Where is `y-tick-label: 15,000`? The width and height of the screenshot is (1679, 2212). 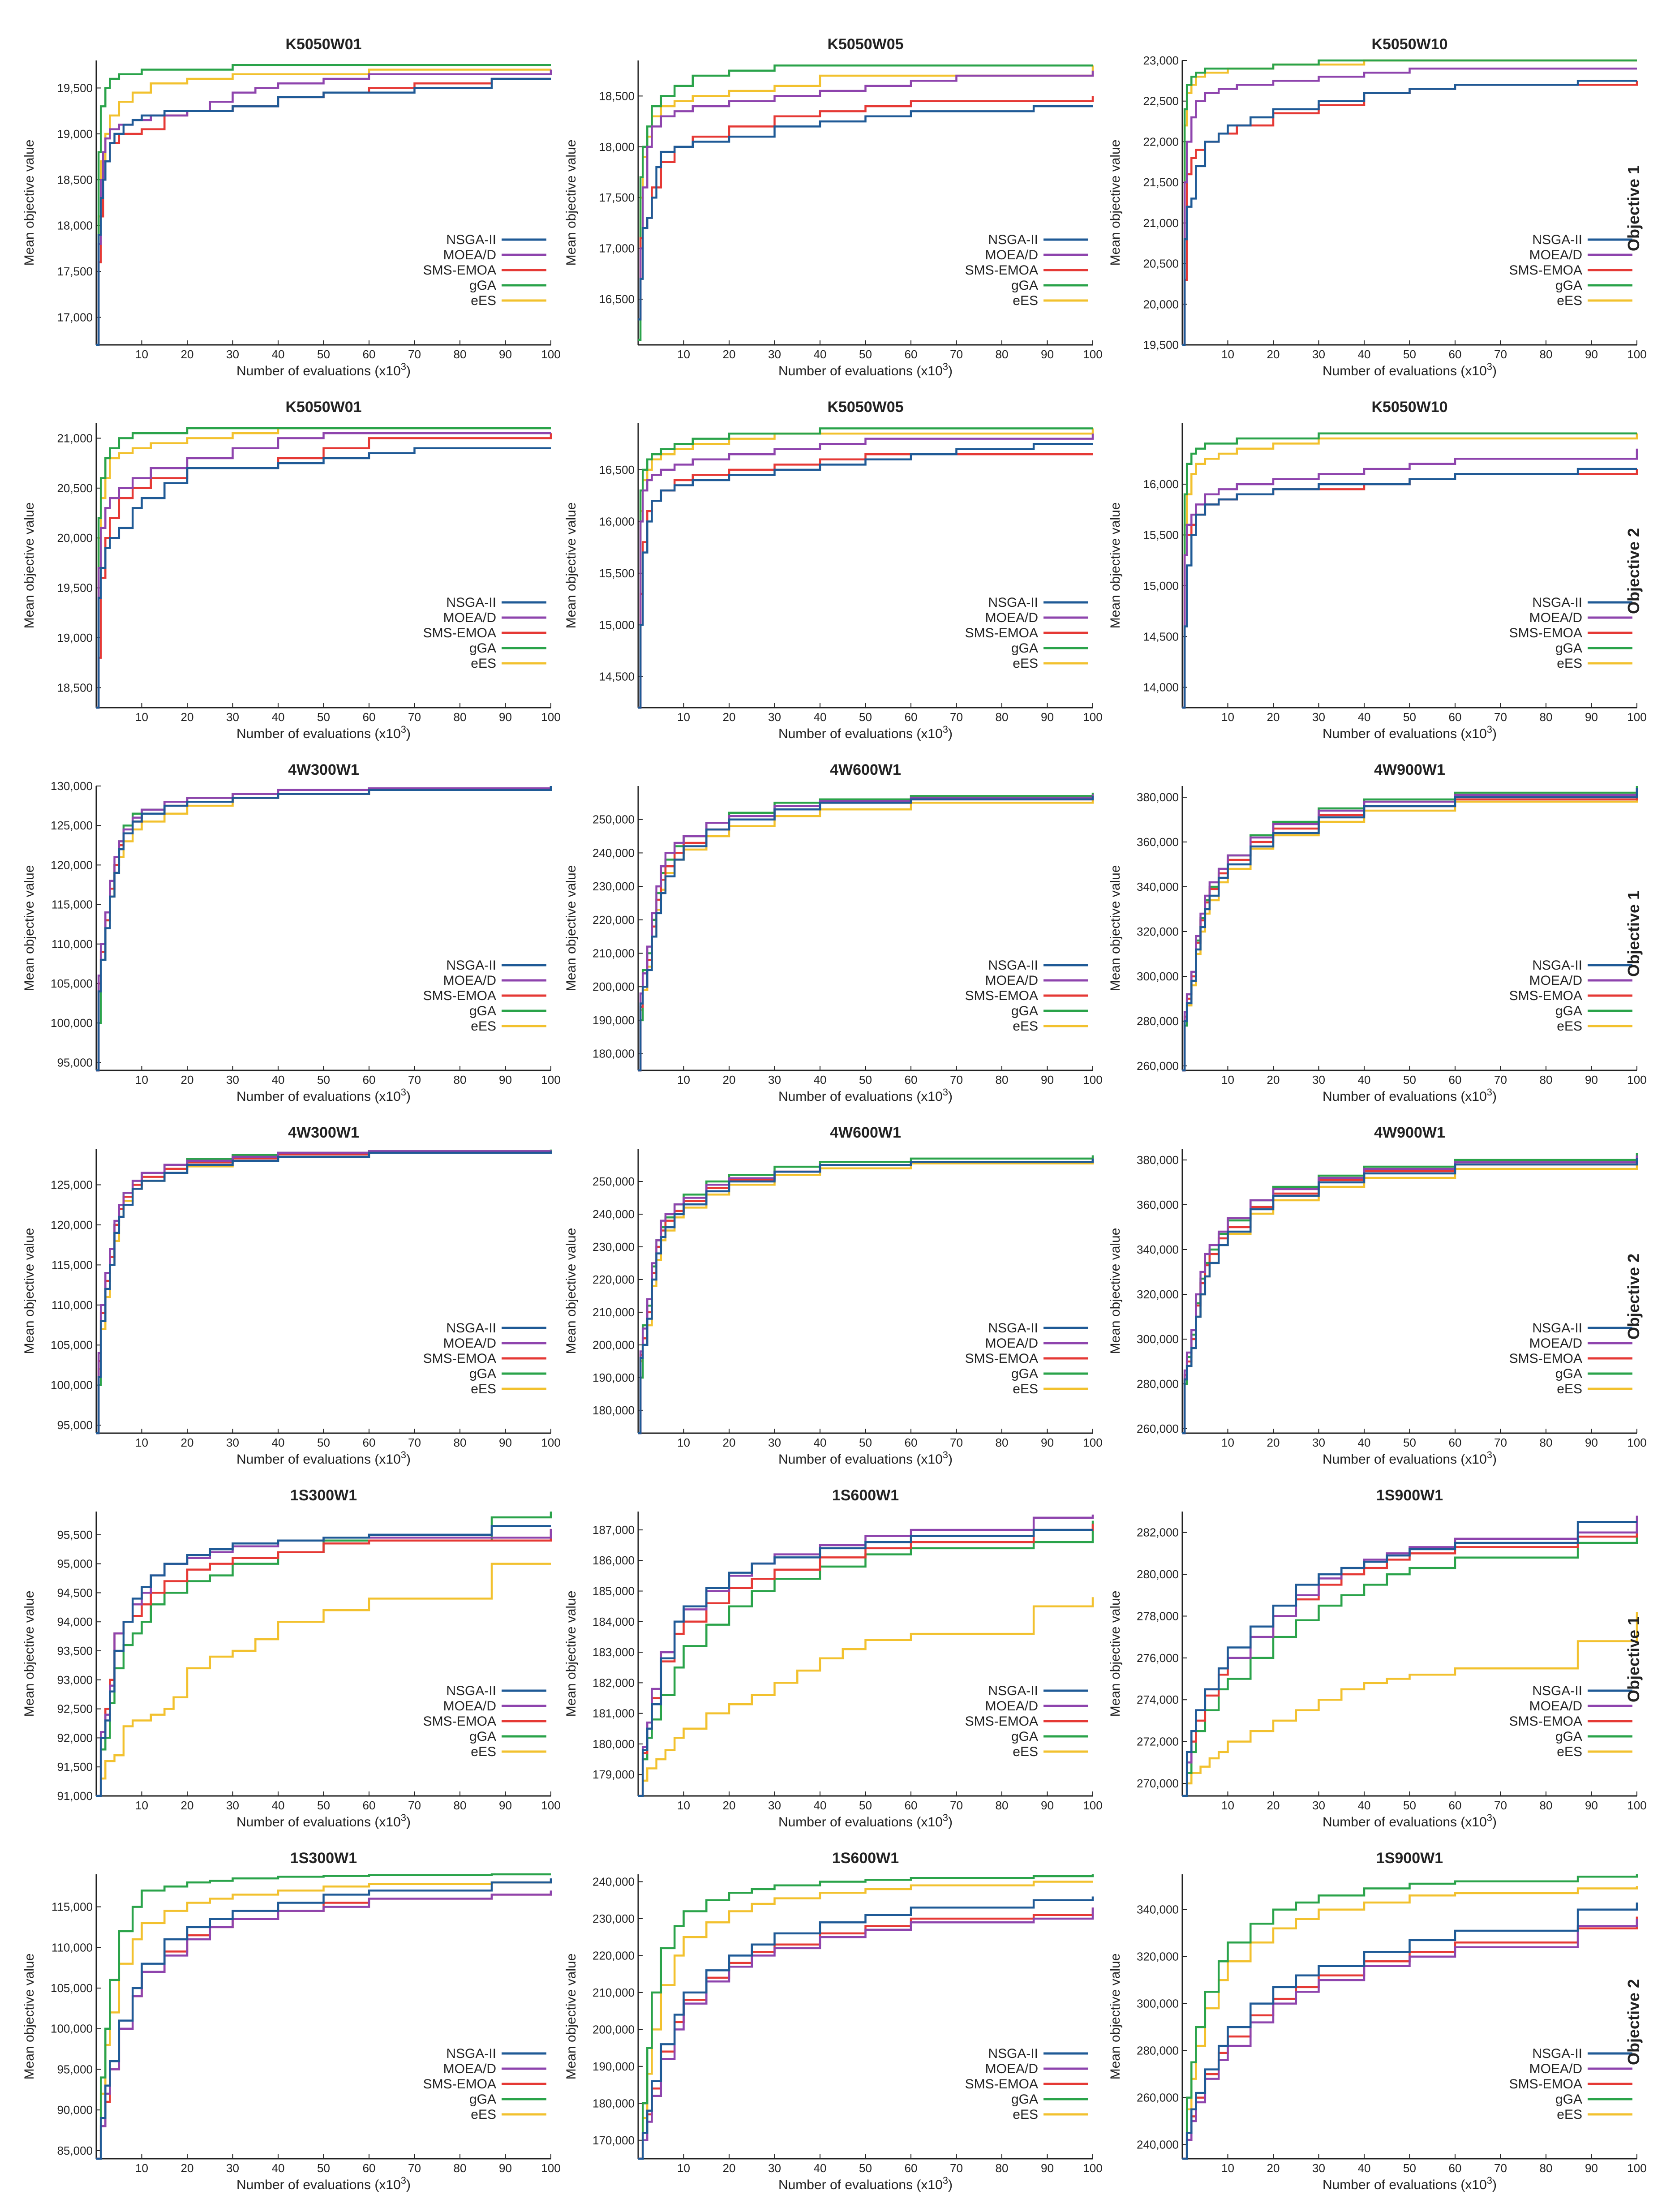 y-tick-label: 15,000 is located at coordinates (617, 625).